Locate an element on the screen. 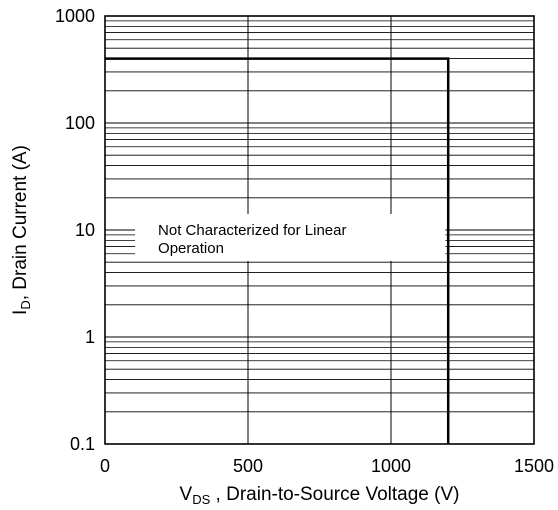 Image resolution: width=558 pixels, height=510 pixels. x-axis-label-rest: , Drain-to-Source Voltage (V) is located at coordinates (334, 494).